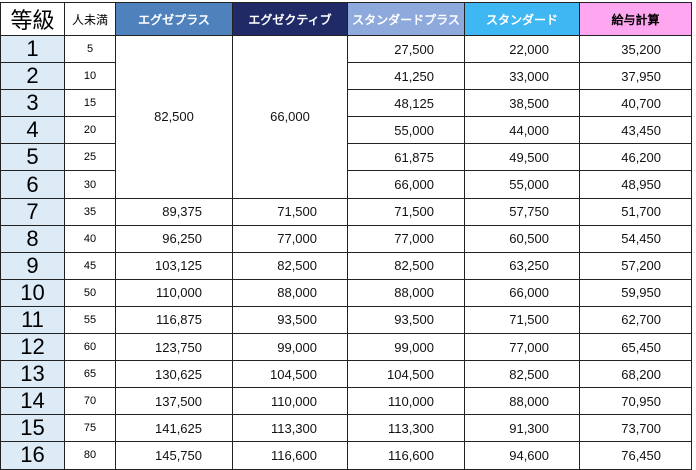 The height and width of the screenshot is (470, 696). Describe the element at coordinates (174, 455) in the screenshot. I see `egze-plus-cell: 145,750` at that location.